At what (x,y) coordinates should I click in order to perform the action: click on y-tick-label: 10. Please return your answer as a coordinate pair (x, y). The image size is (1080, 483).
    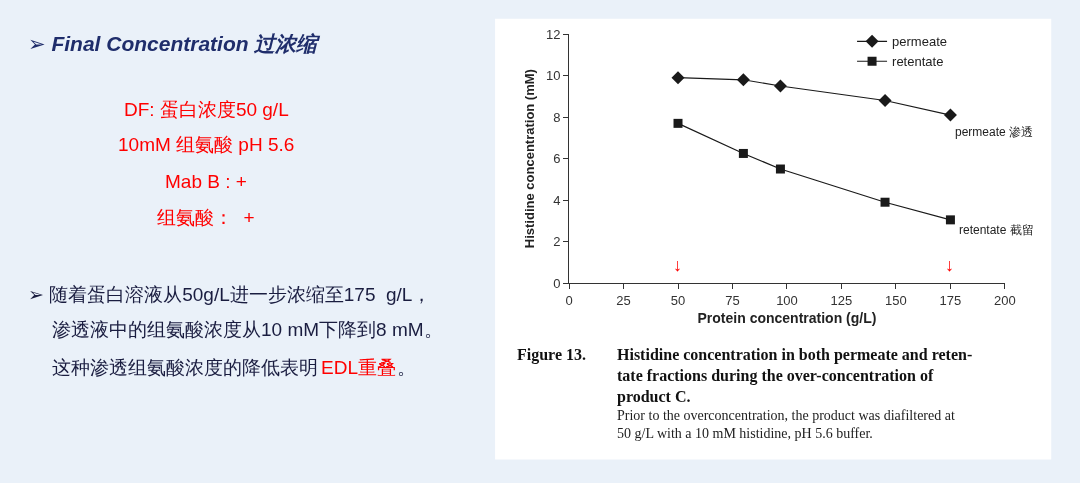
    Looking at the image, I should click on (553, 76).